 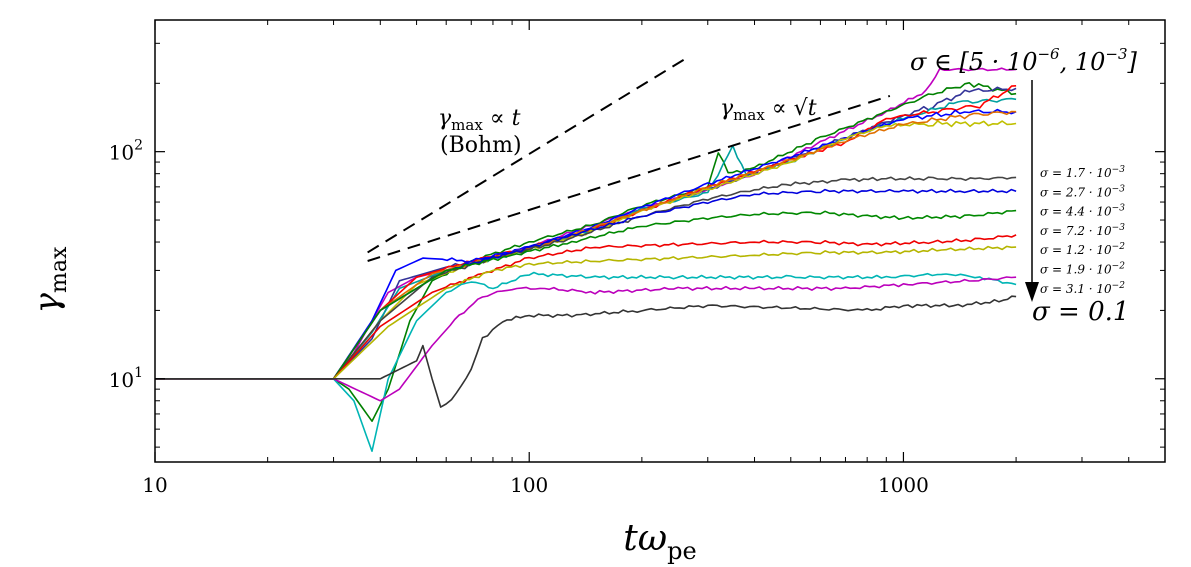 I want to click on y-tick-label: 10², so click(x=126, y=151).